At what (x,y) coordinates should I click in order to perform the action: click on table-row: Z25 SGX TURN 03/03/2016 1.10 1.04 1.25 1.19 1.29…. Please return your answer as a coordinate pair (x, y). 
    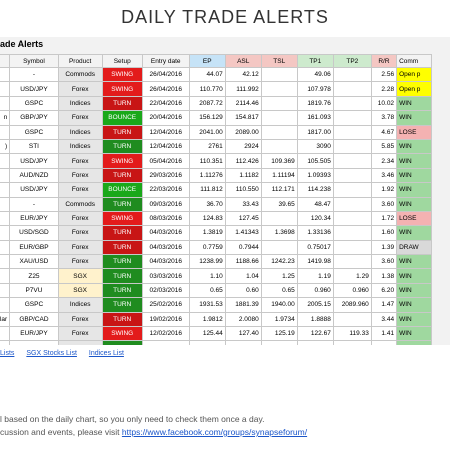
    Looking at the image, I should click on (216, 276).